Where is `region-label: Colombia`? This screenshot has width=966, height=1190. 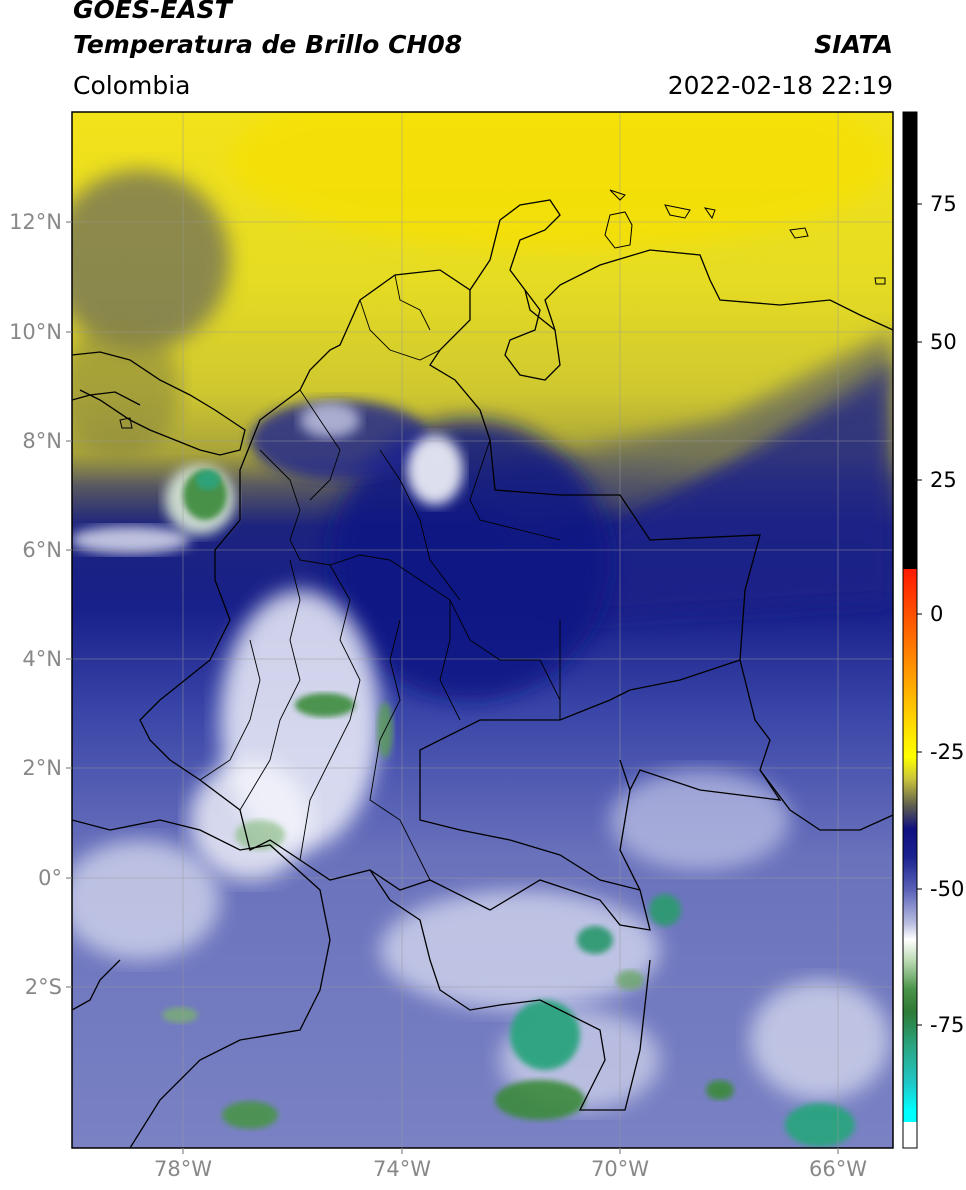 region-label: Colombia is located at coordinates (132, 85).